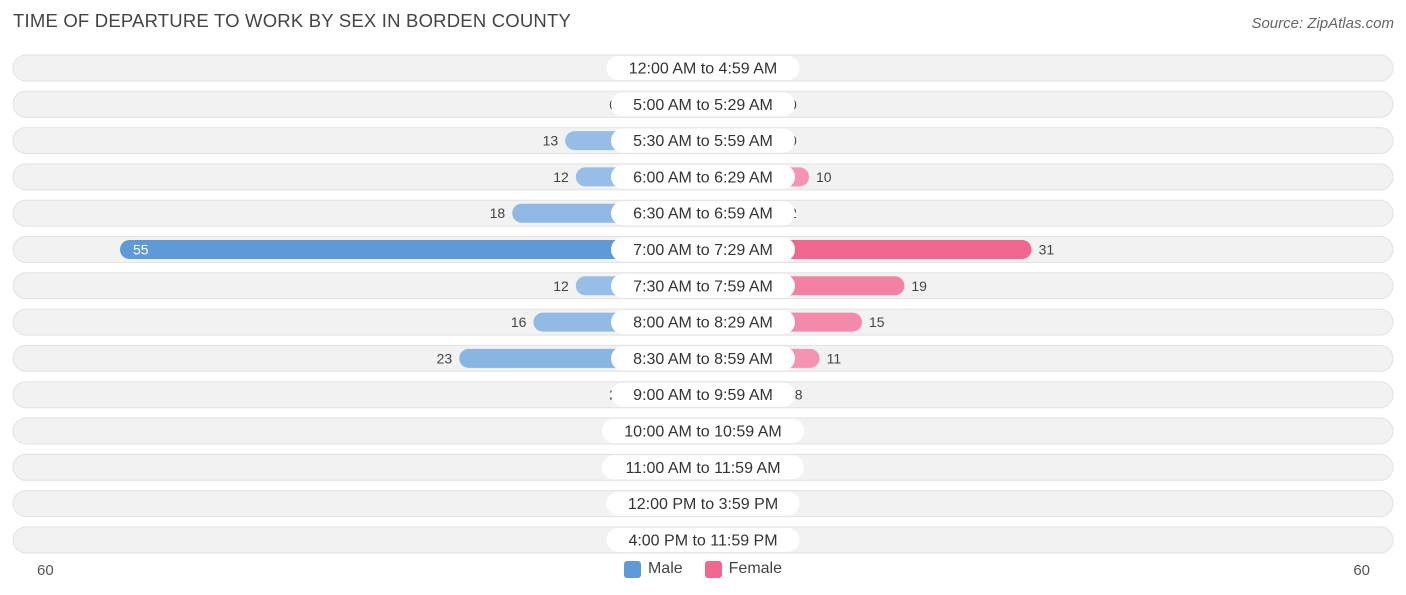 The width and height of the screenshot is (1406, 595). I want to click on bar-row: 1826:30 AM to 6:59 AM, so click(703, 213).